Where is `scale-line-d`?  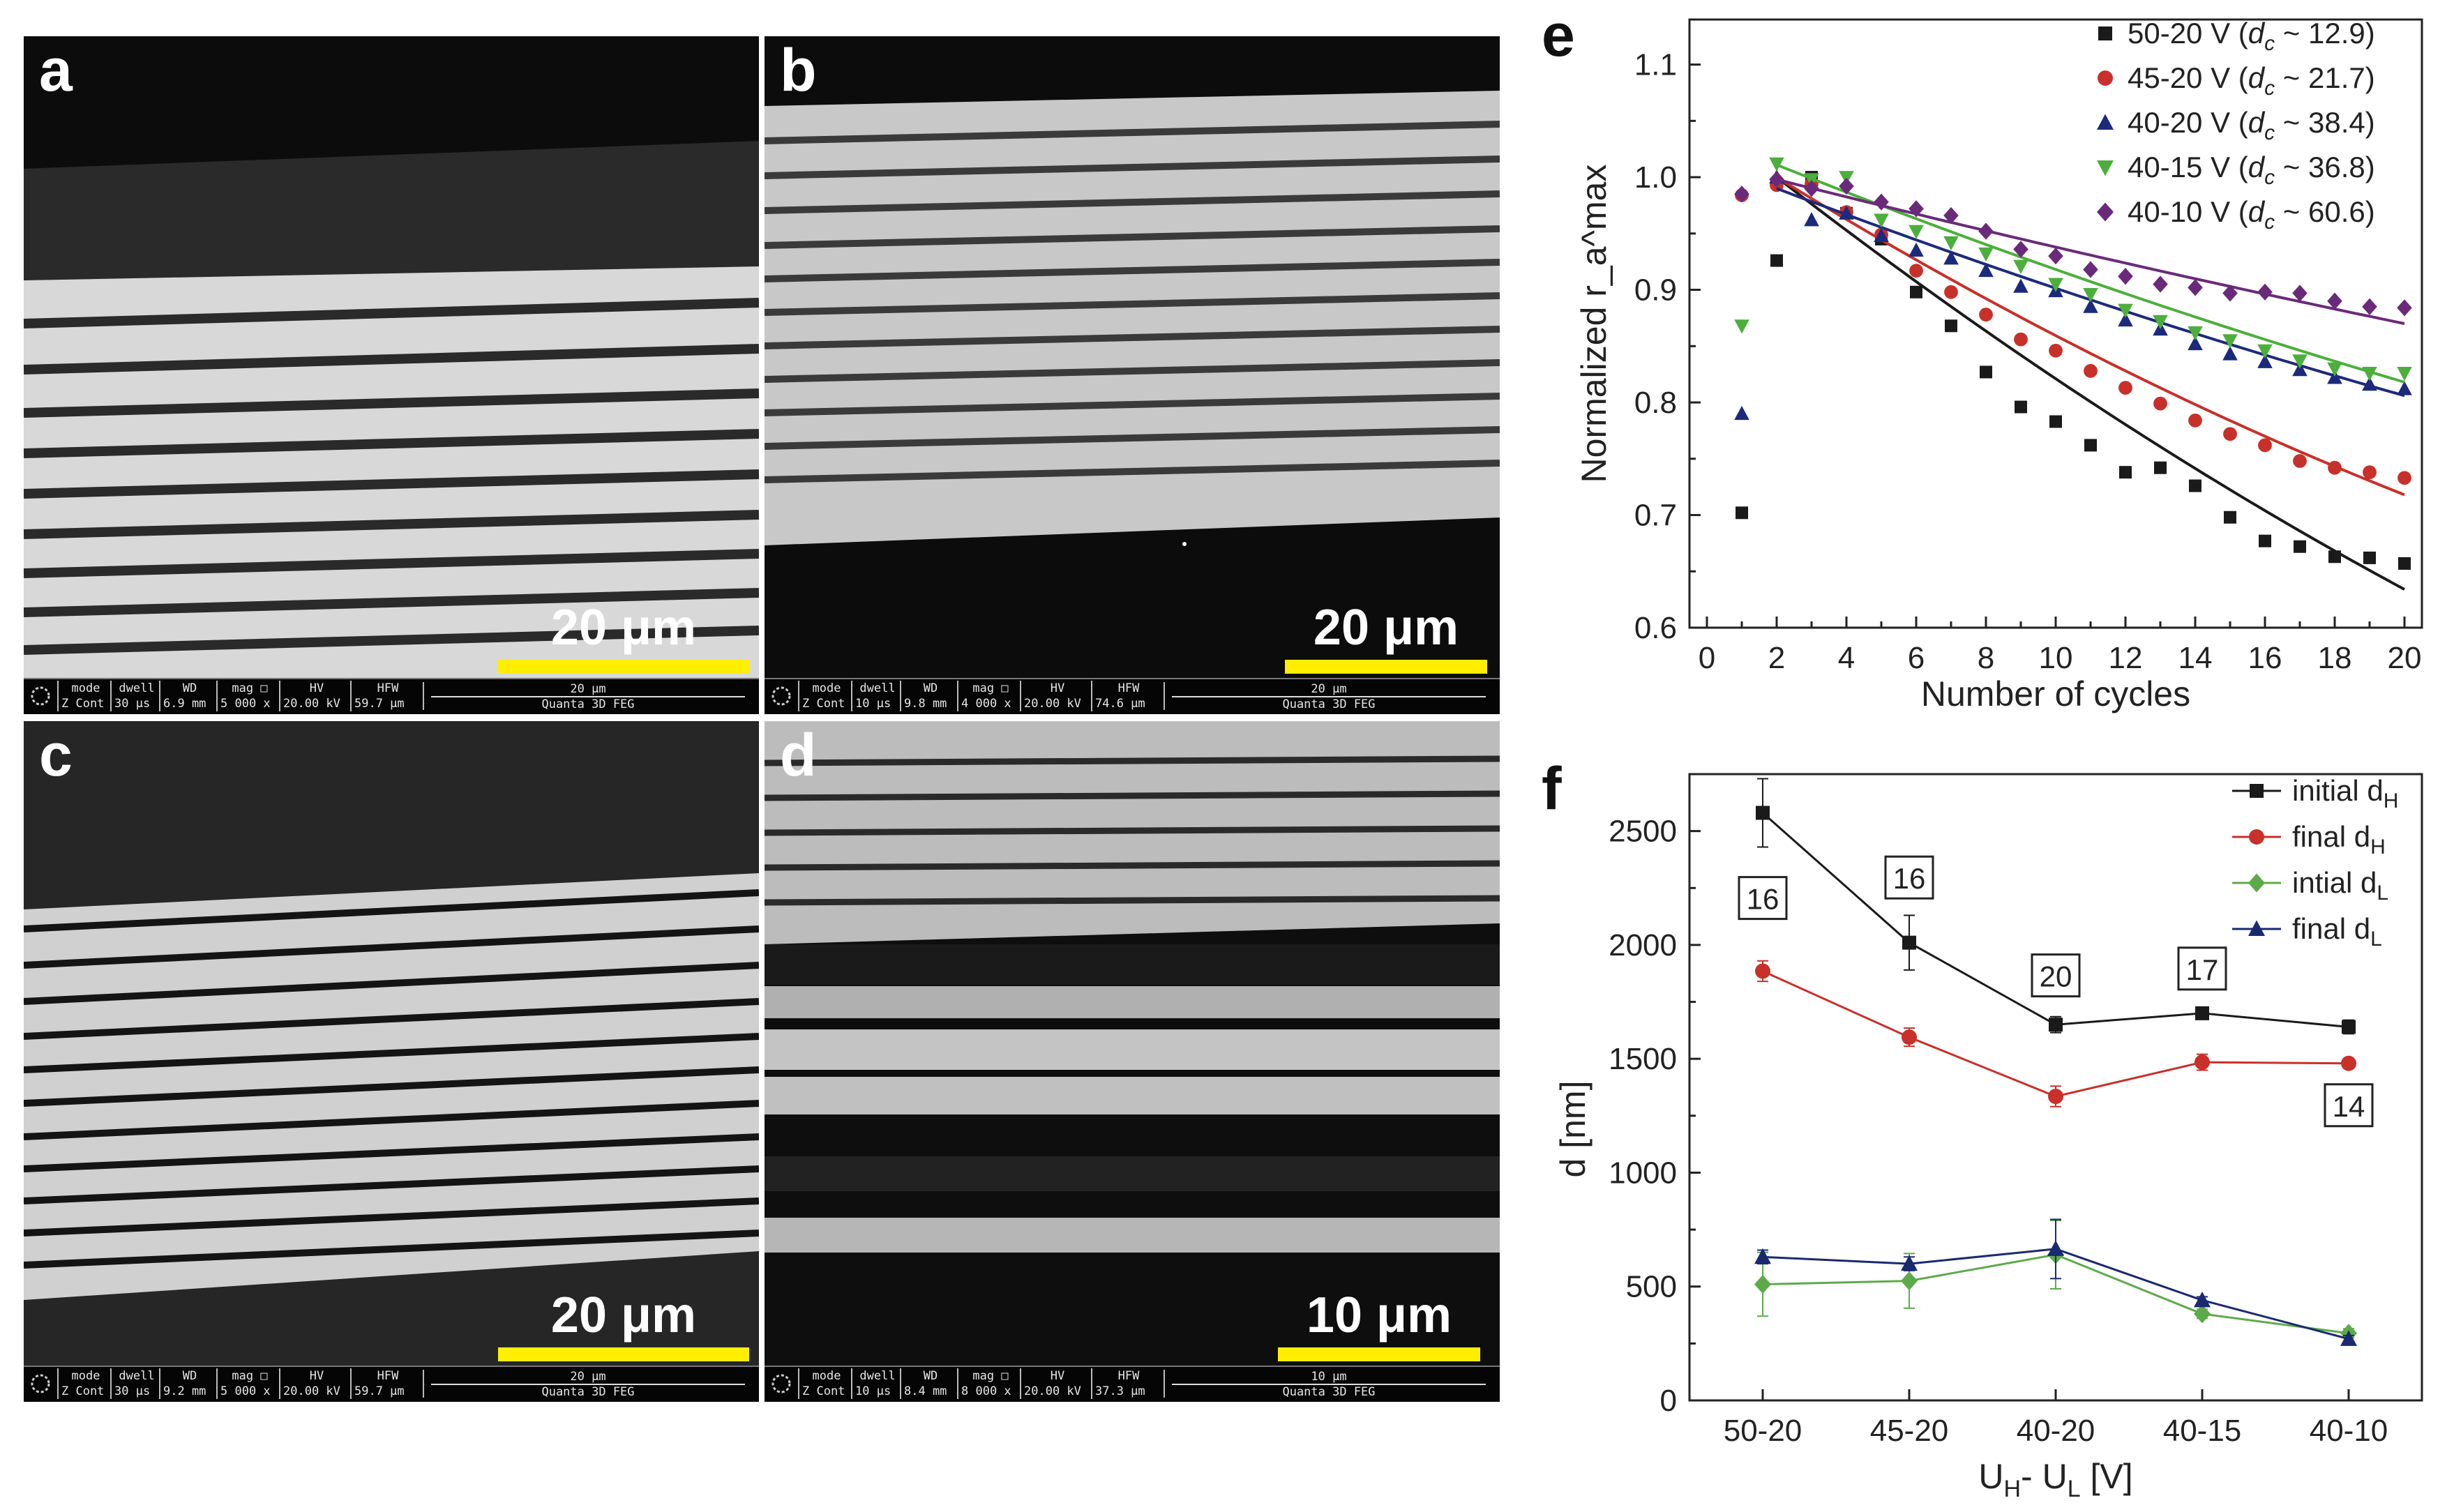
scale-line-d is located at coordinates (1379, 1354).